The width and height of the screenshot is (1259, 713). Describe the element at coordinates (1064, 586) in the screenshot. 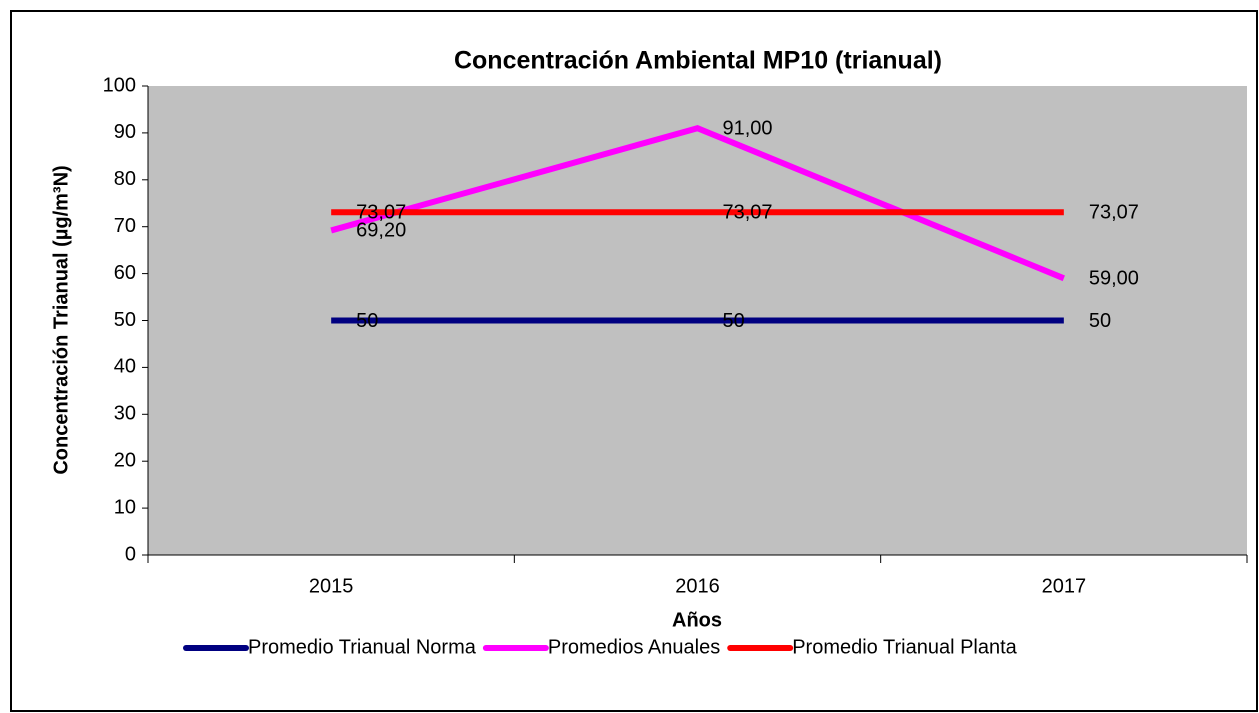

I see `x-tick-label: 2017` at that location.